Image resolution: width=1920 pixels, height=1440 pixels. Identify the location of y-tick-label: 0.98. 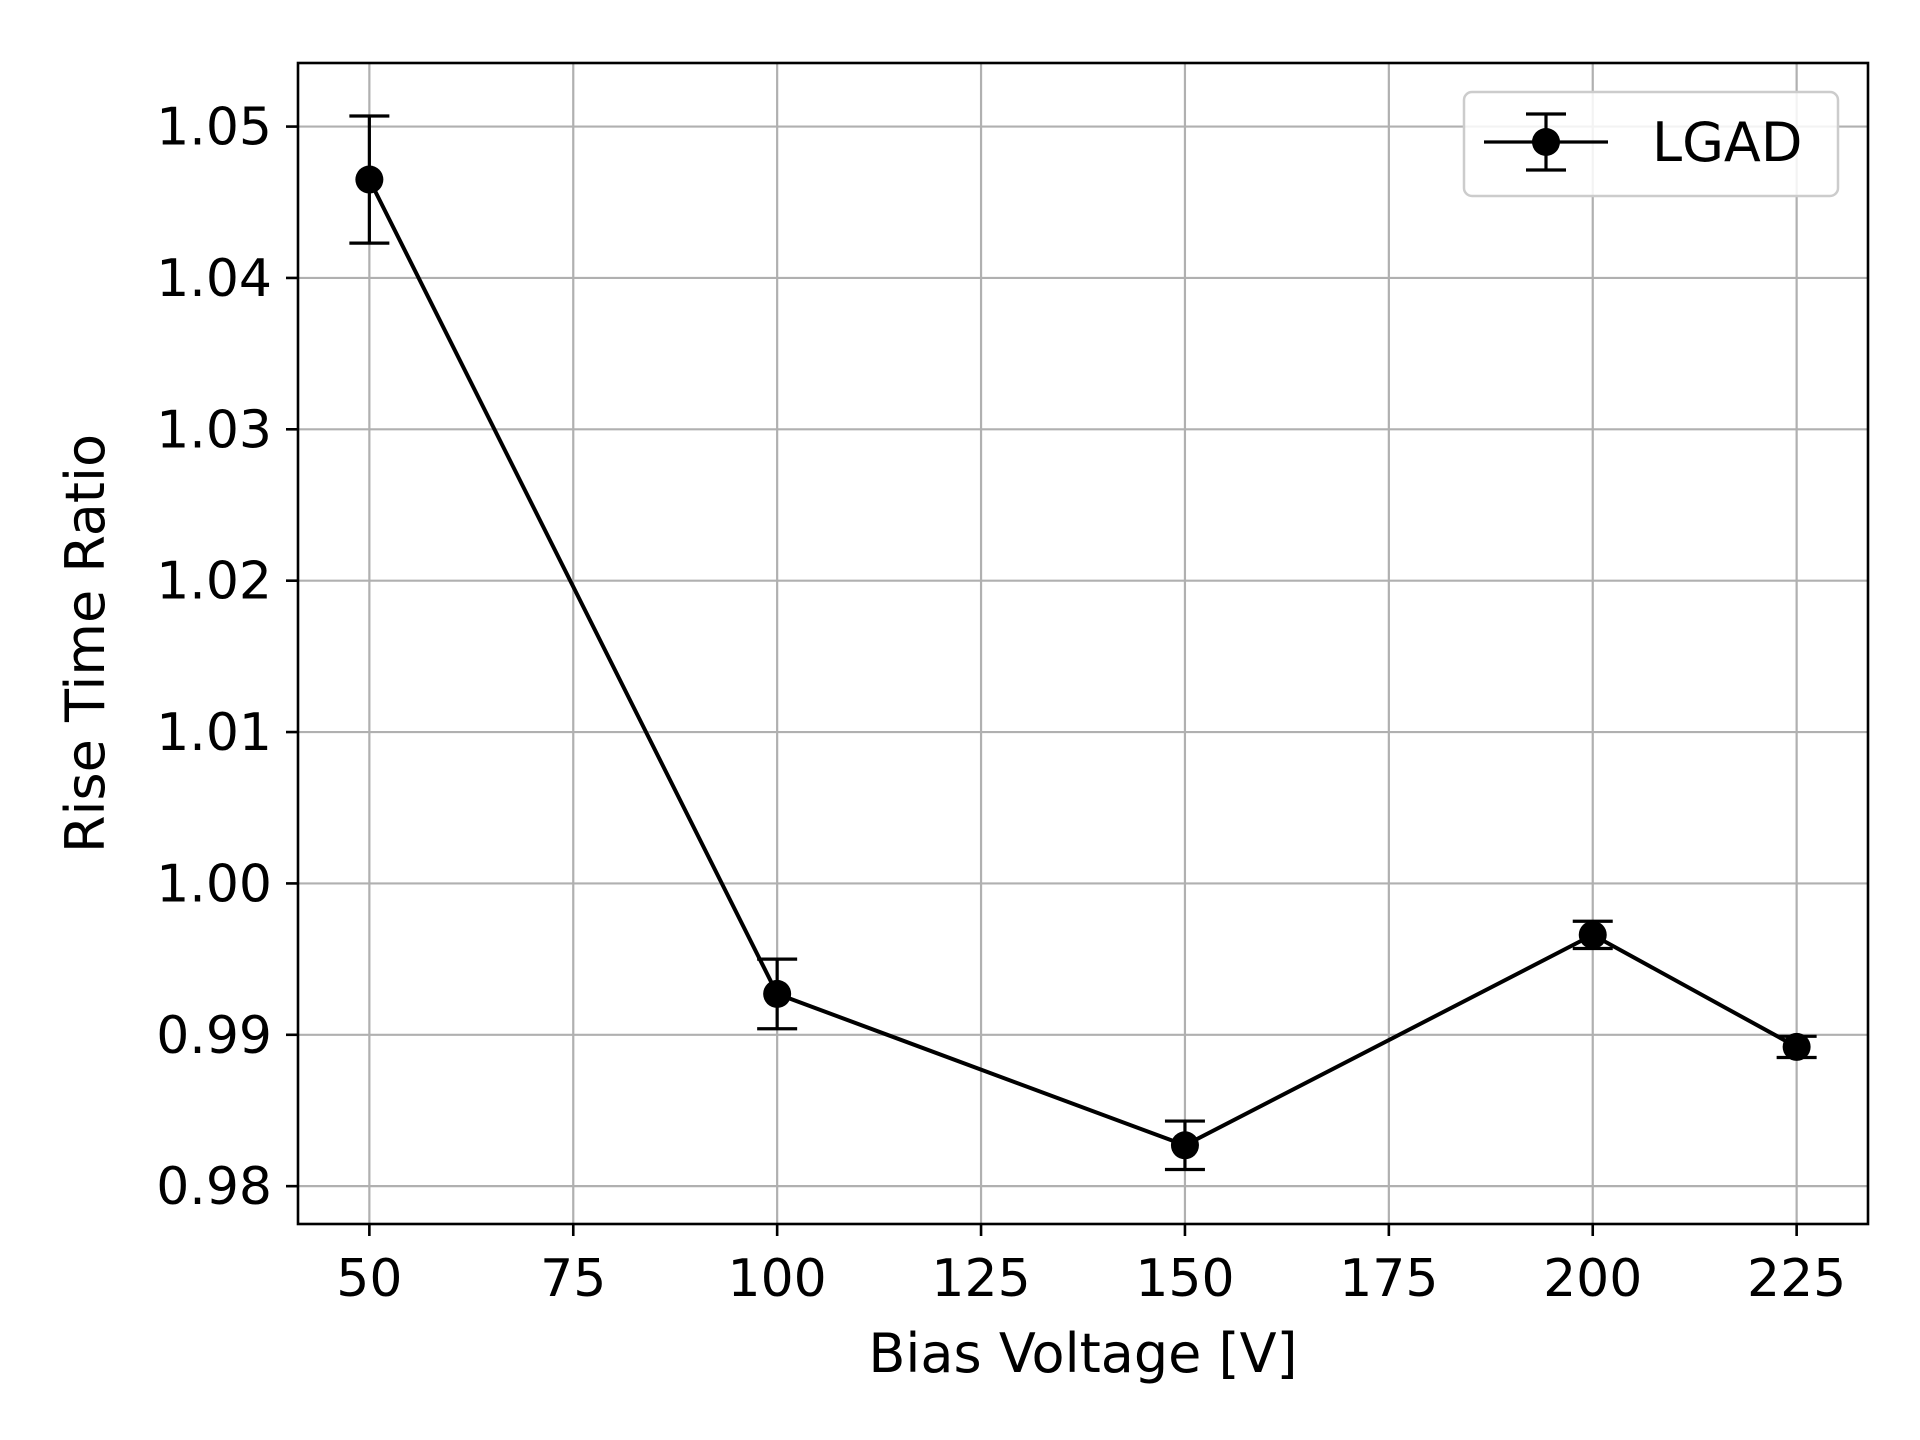
(214, 1187).